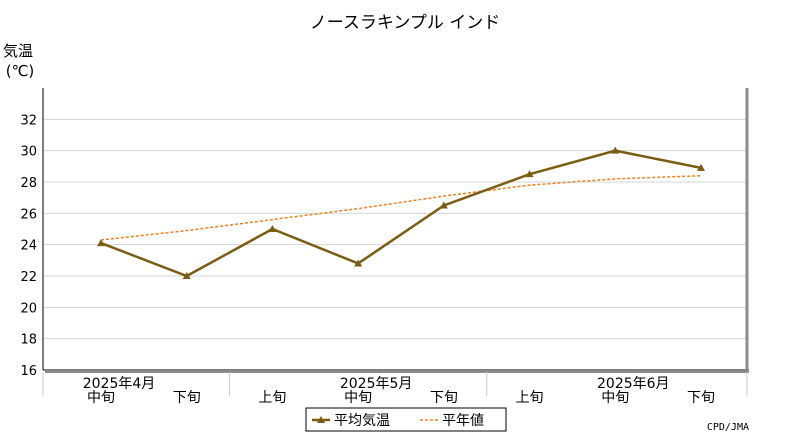 This screenshot has width=800, height=440. Describe the element at coordinates (376, 384) in the screenshot. I see `x-month-label: 2025年5月` at that location.